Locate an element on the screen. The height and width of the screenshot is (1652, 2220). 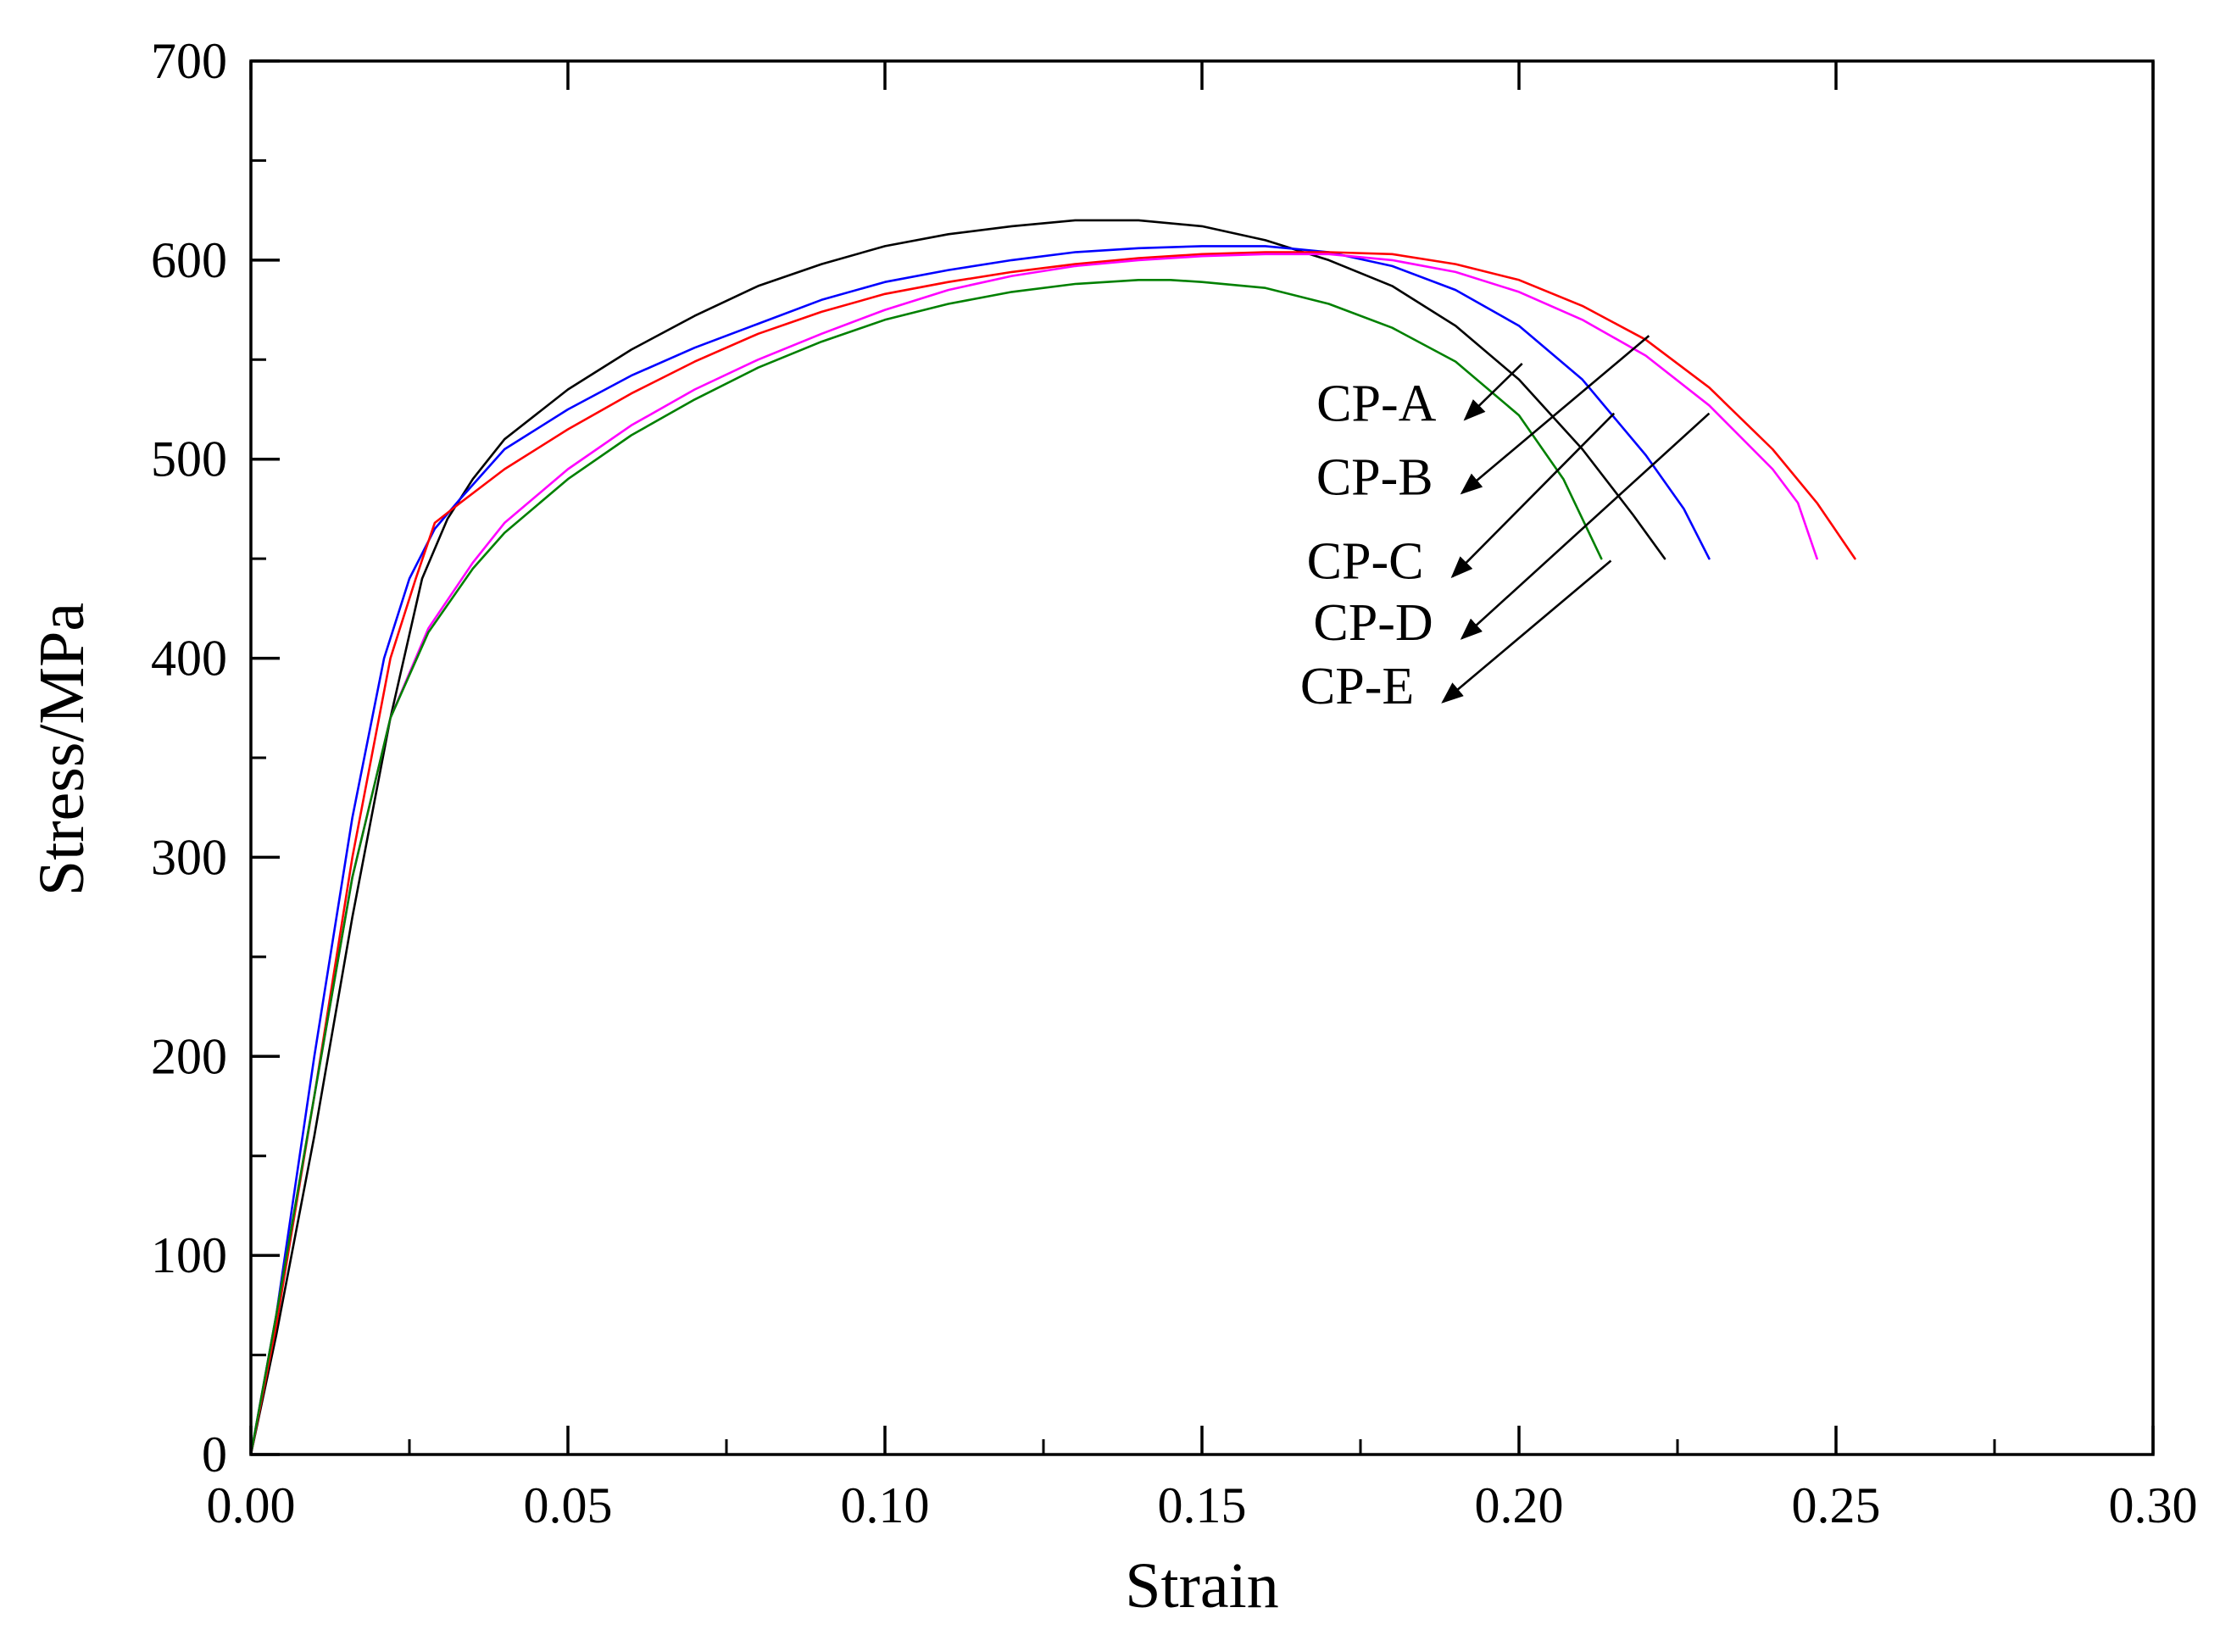
annotation-arrow-cp-a is located at coordinates (1493, 392).